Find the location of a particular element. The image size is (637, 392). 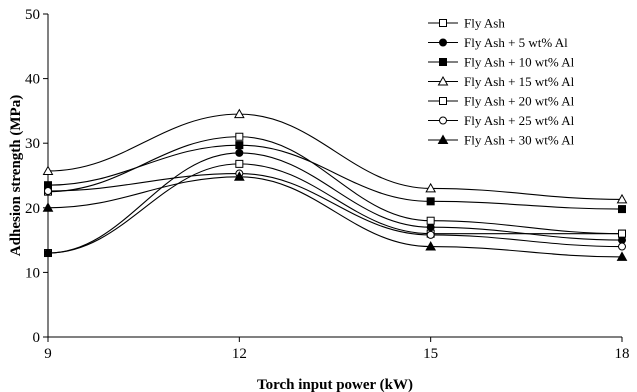

legend-item: Fly Ash + 20 wt% Al is located at coordinates (501, 101).